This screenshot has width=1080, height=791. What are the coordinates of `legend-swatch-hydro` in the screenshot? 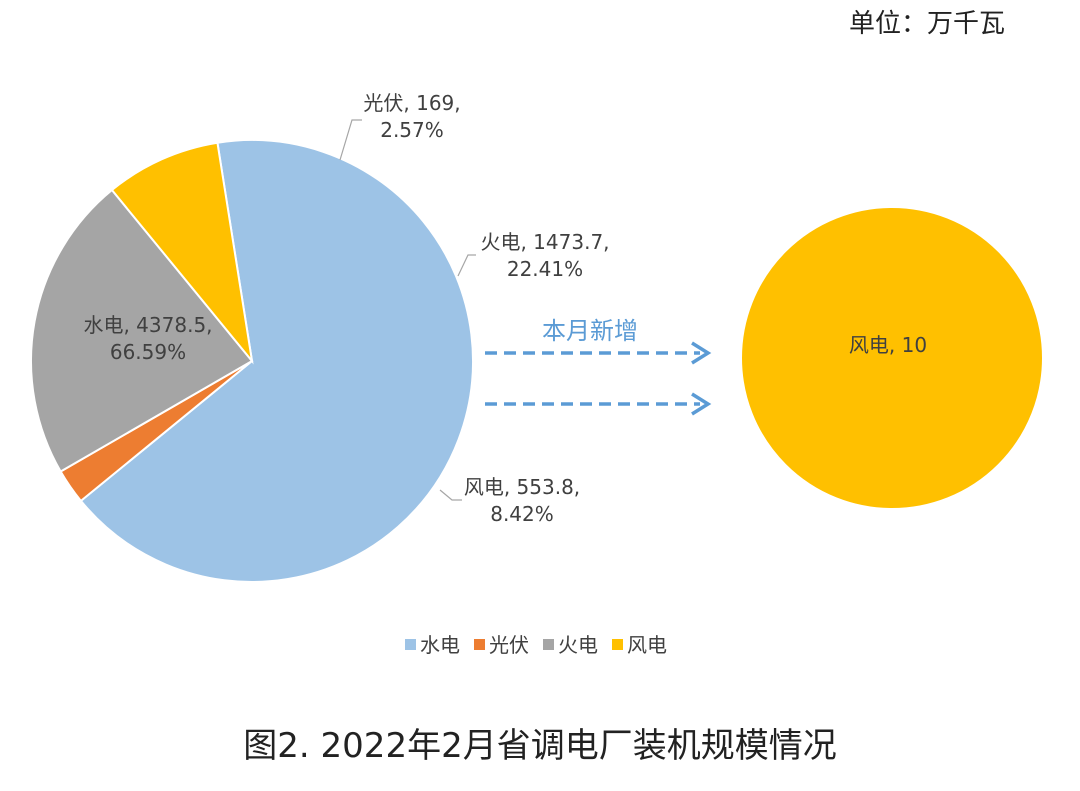 It's located at (410, 644).